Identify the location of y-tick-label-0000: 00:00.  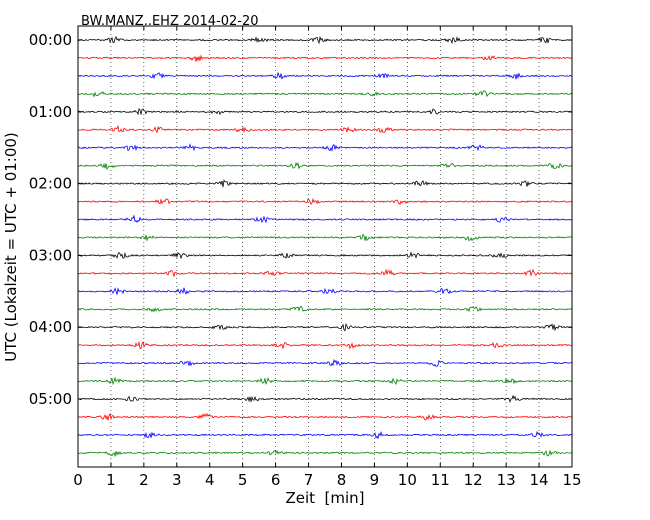
(50, 40).